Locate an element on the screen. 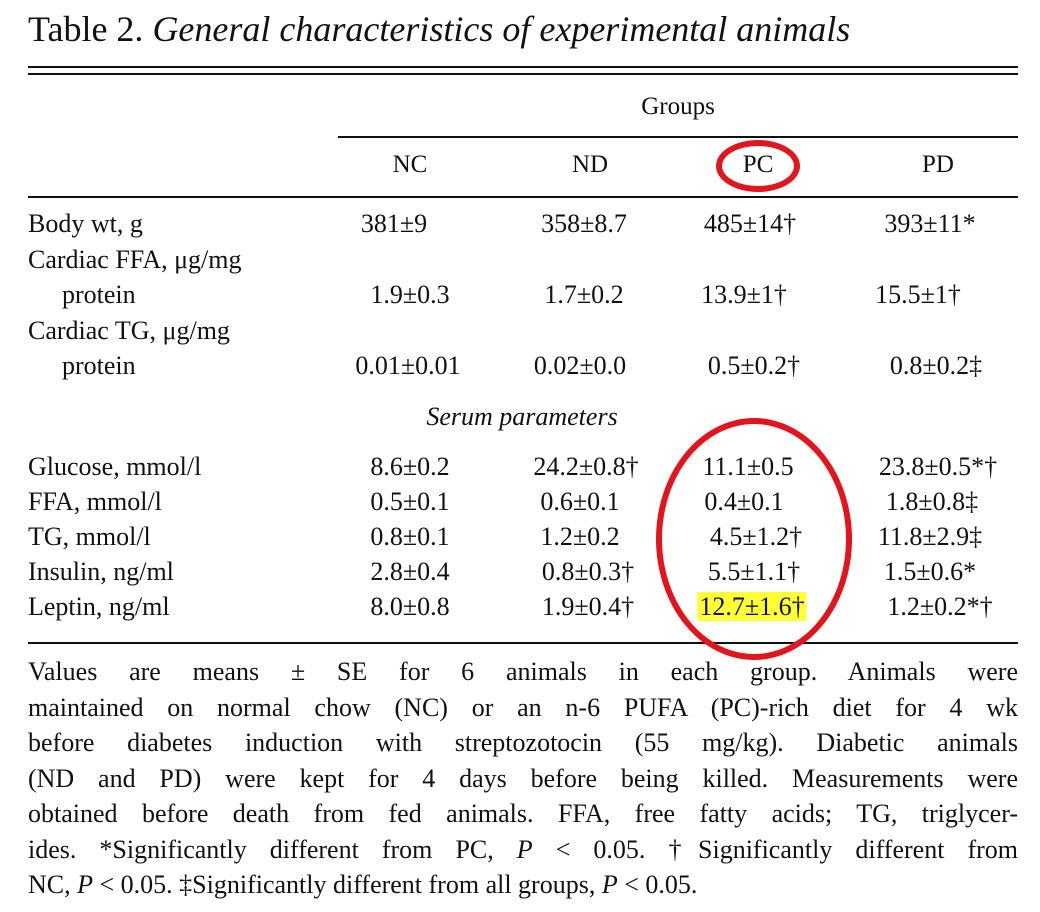 The width and height of the screenshot is (1040, 912). top-rule-double is located at coordinates (523, 74).